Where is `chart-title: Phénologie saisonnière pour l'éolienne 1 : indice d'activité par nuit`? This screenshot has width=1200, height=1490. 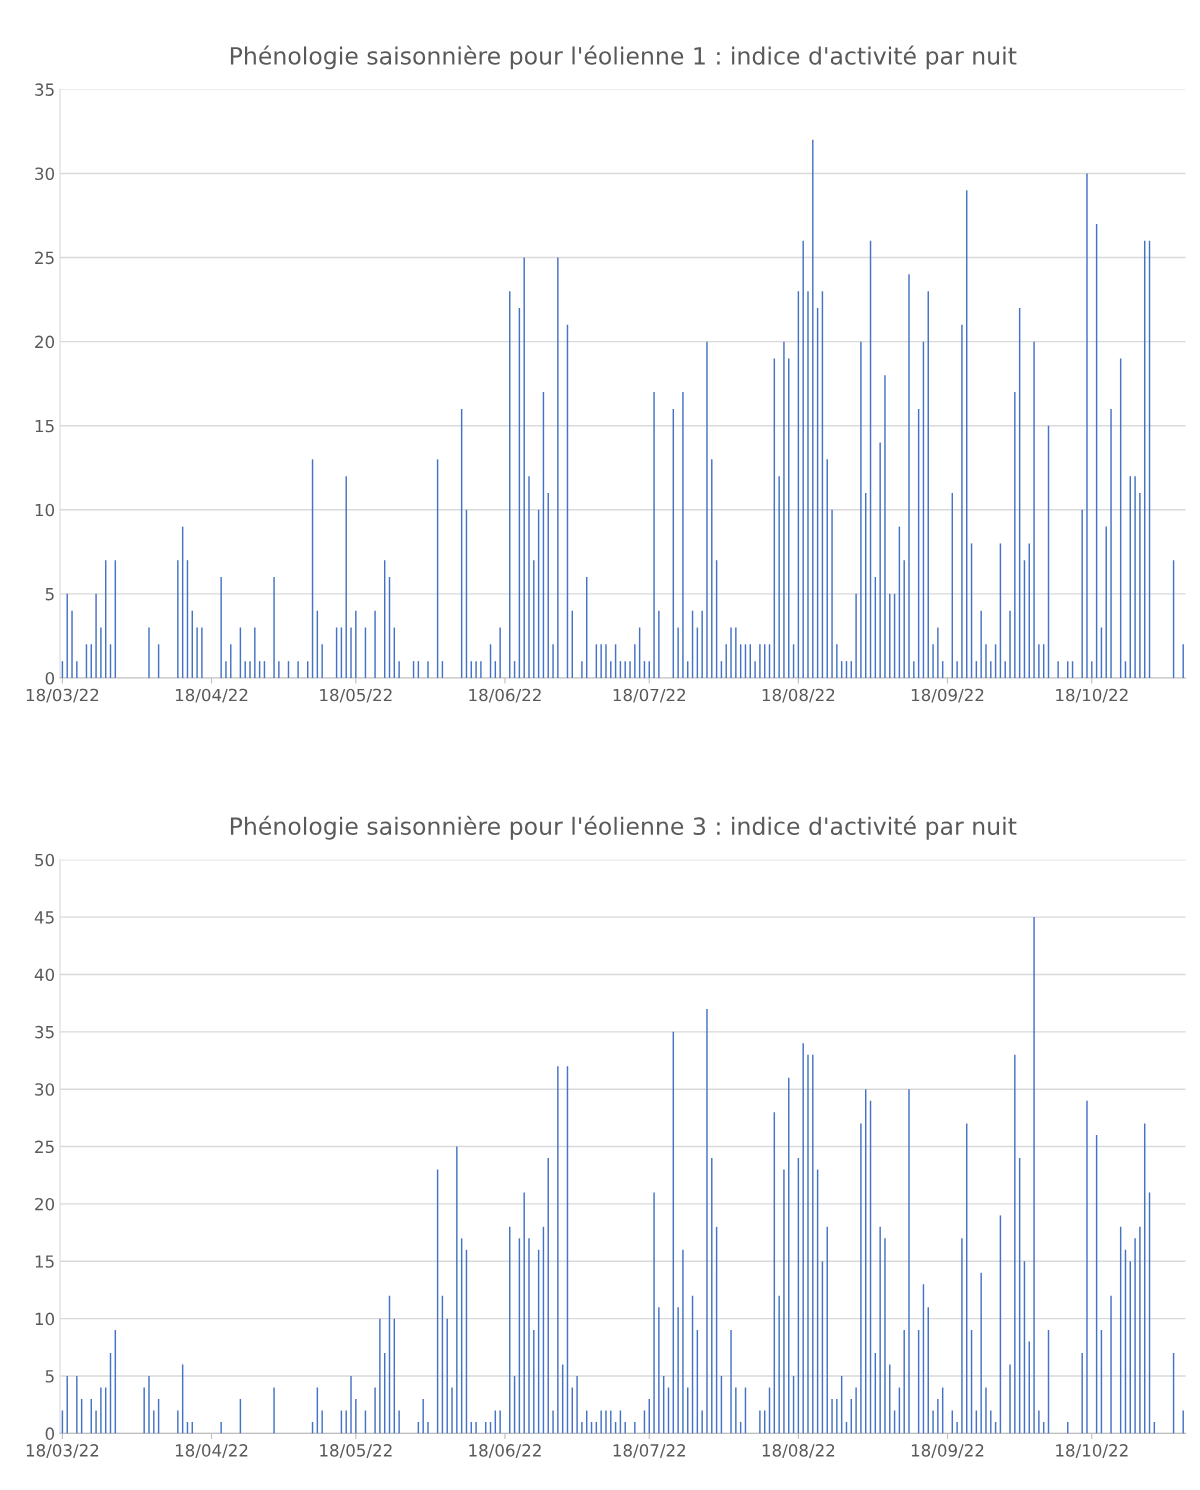 chart-title: Phénologie saisonnière pour l'éolienne 1 : indice d'activité par nuit is located at coordinates (623, 57).